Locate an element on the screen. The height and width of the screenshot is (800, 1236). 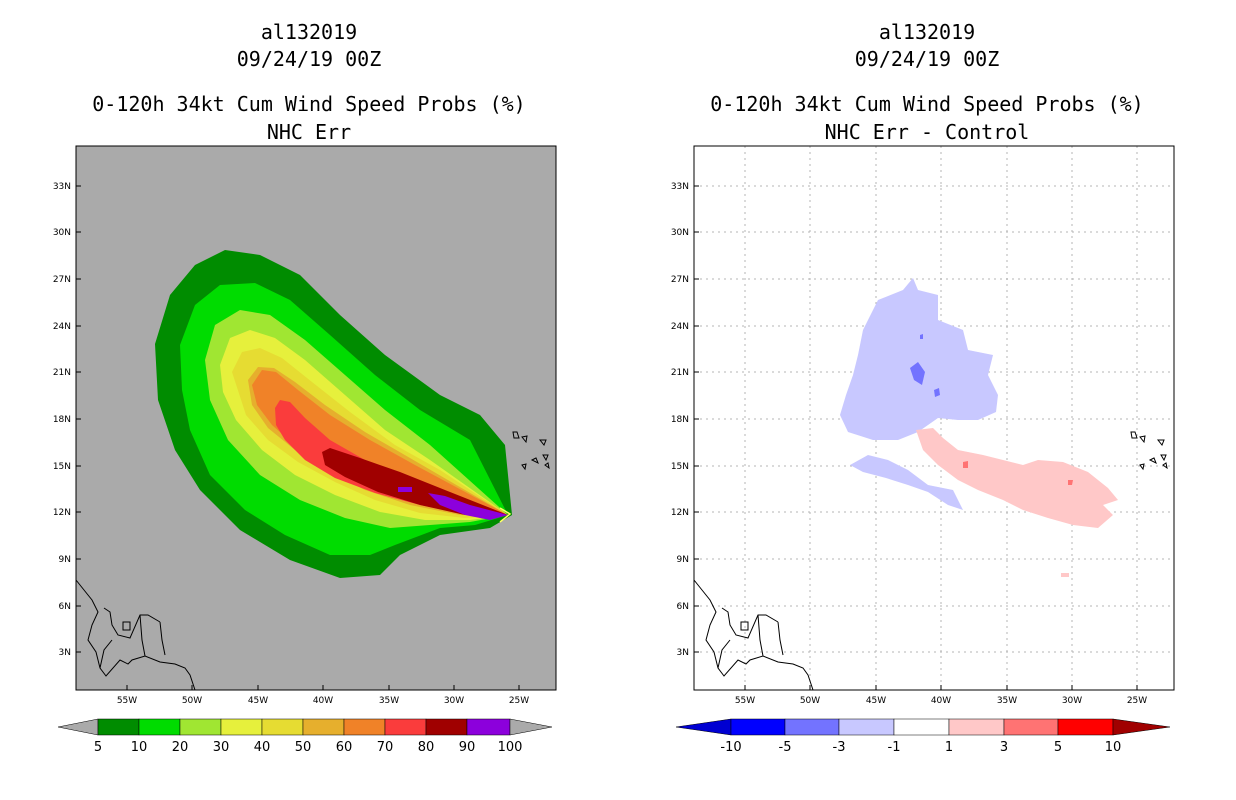
left-lat-label: 27N is located at coordinates (62, 280).